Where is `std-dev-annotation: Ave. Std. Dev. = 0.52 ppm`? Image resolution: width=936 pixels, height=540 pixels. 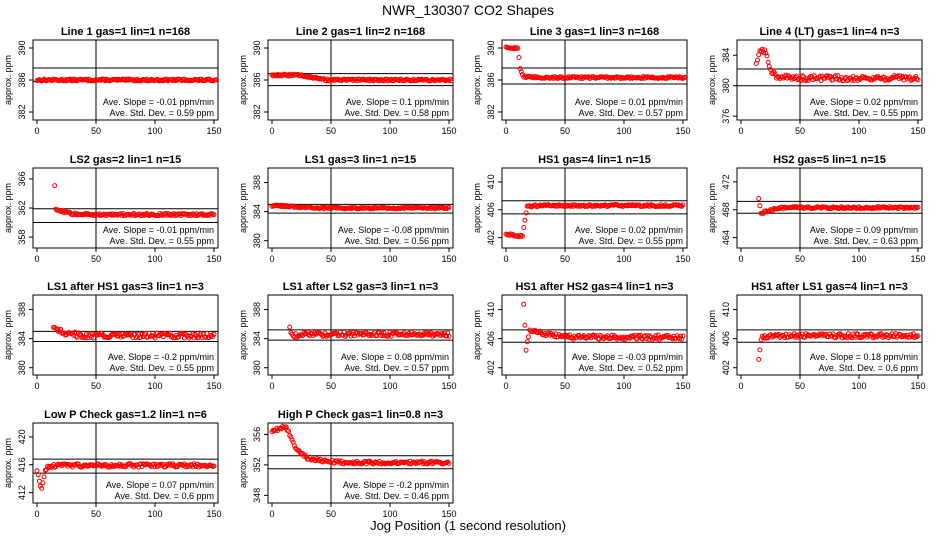 std-dev-annotation: Ave. Std. Dev. = 0.52 ppm is located at coordinates (631, 368).